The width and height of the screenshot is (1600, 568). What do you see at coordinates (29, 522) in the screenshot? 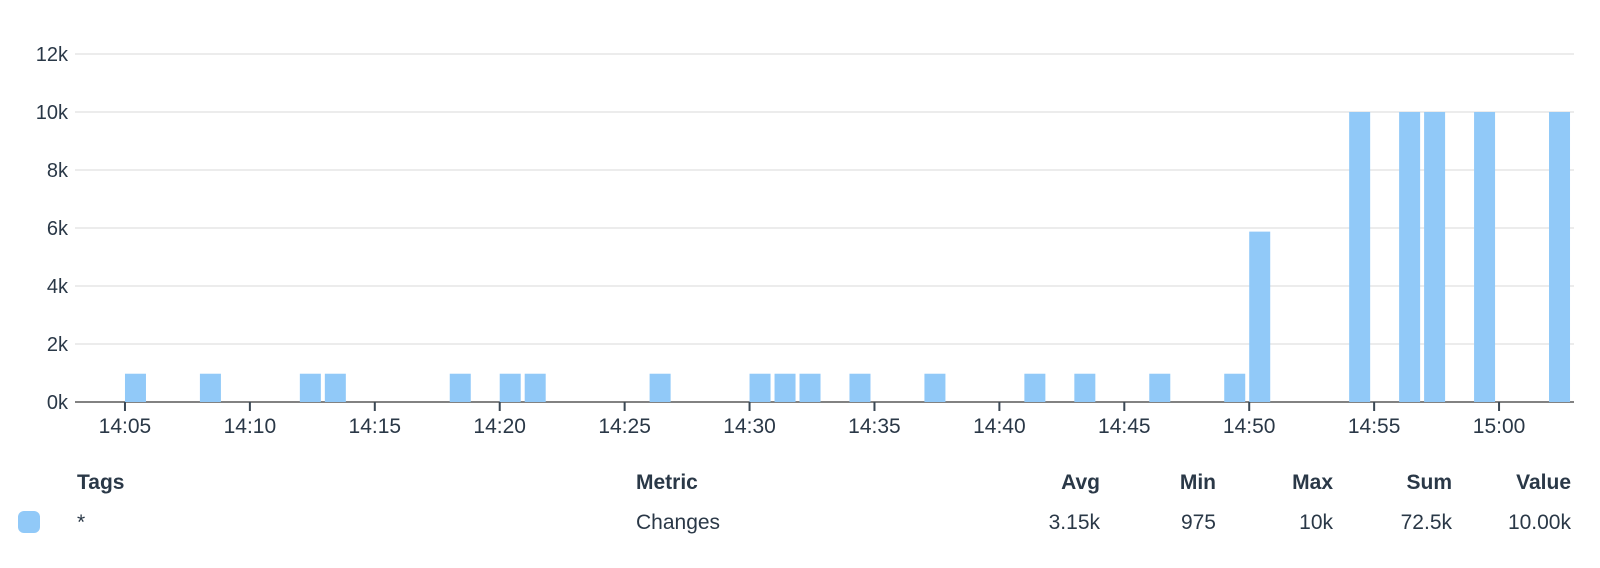
I see `series-color-swatch` at bounding box center [29, 522].